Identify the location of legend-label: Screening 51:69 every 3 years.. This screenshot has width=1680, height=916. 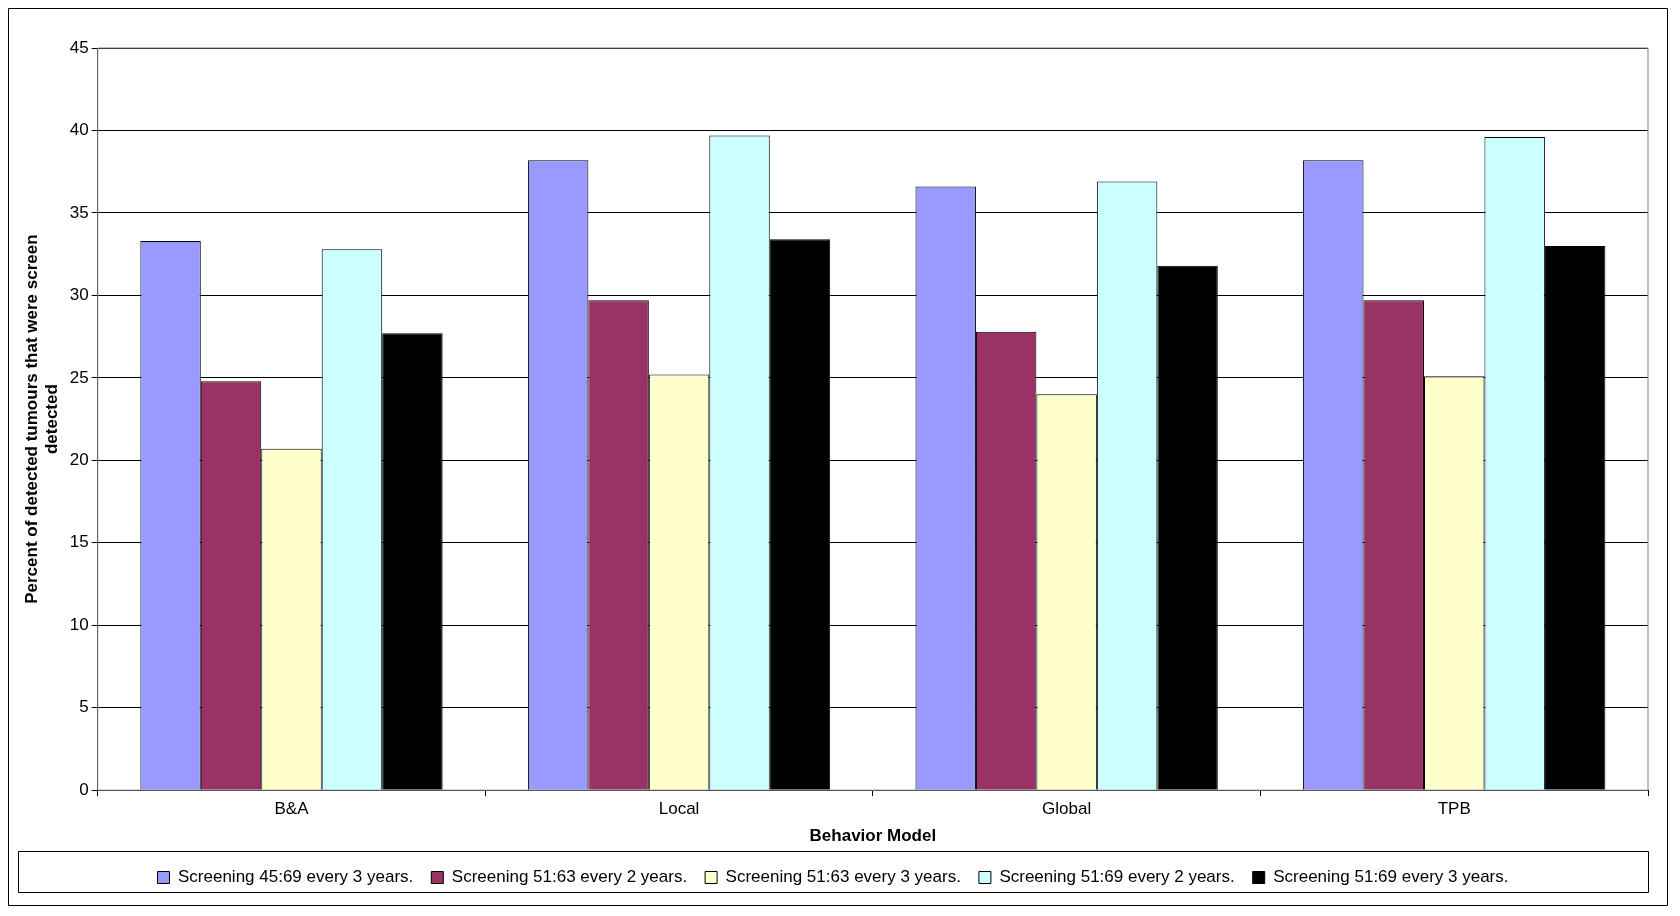
(1391, 877).